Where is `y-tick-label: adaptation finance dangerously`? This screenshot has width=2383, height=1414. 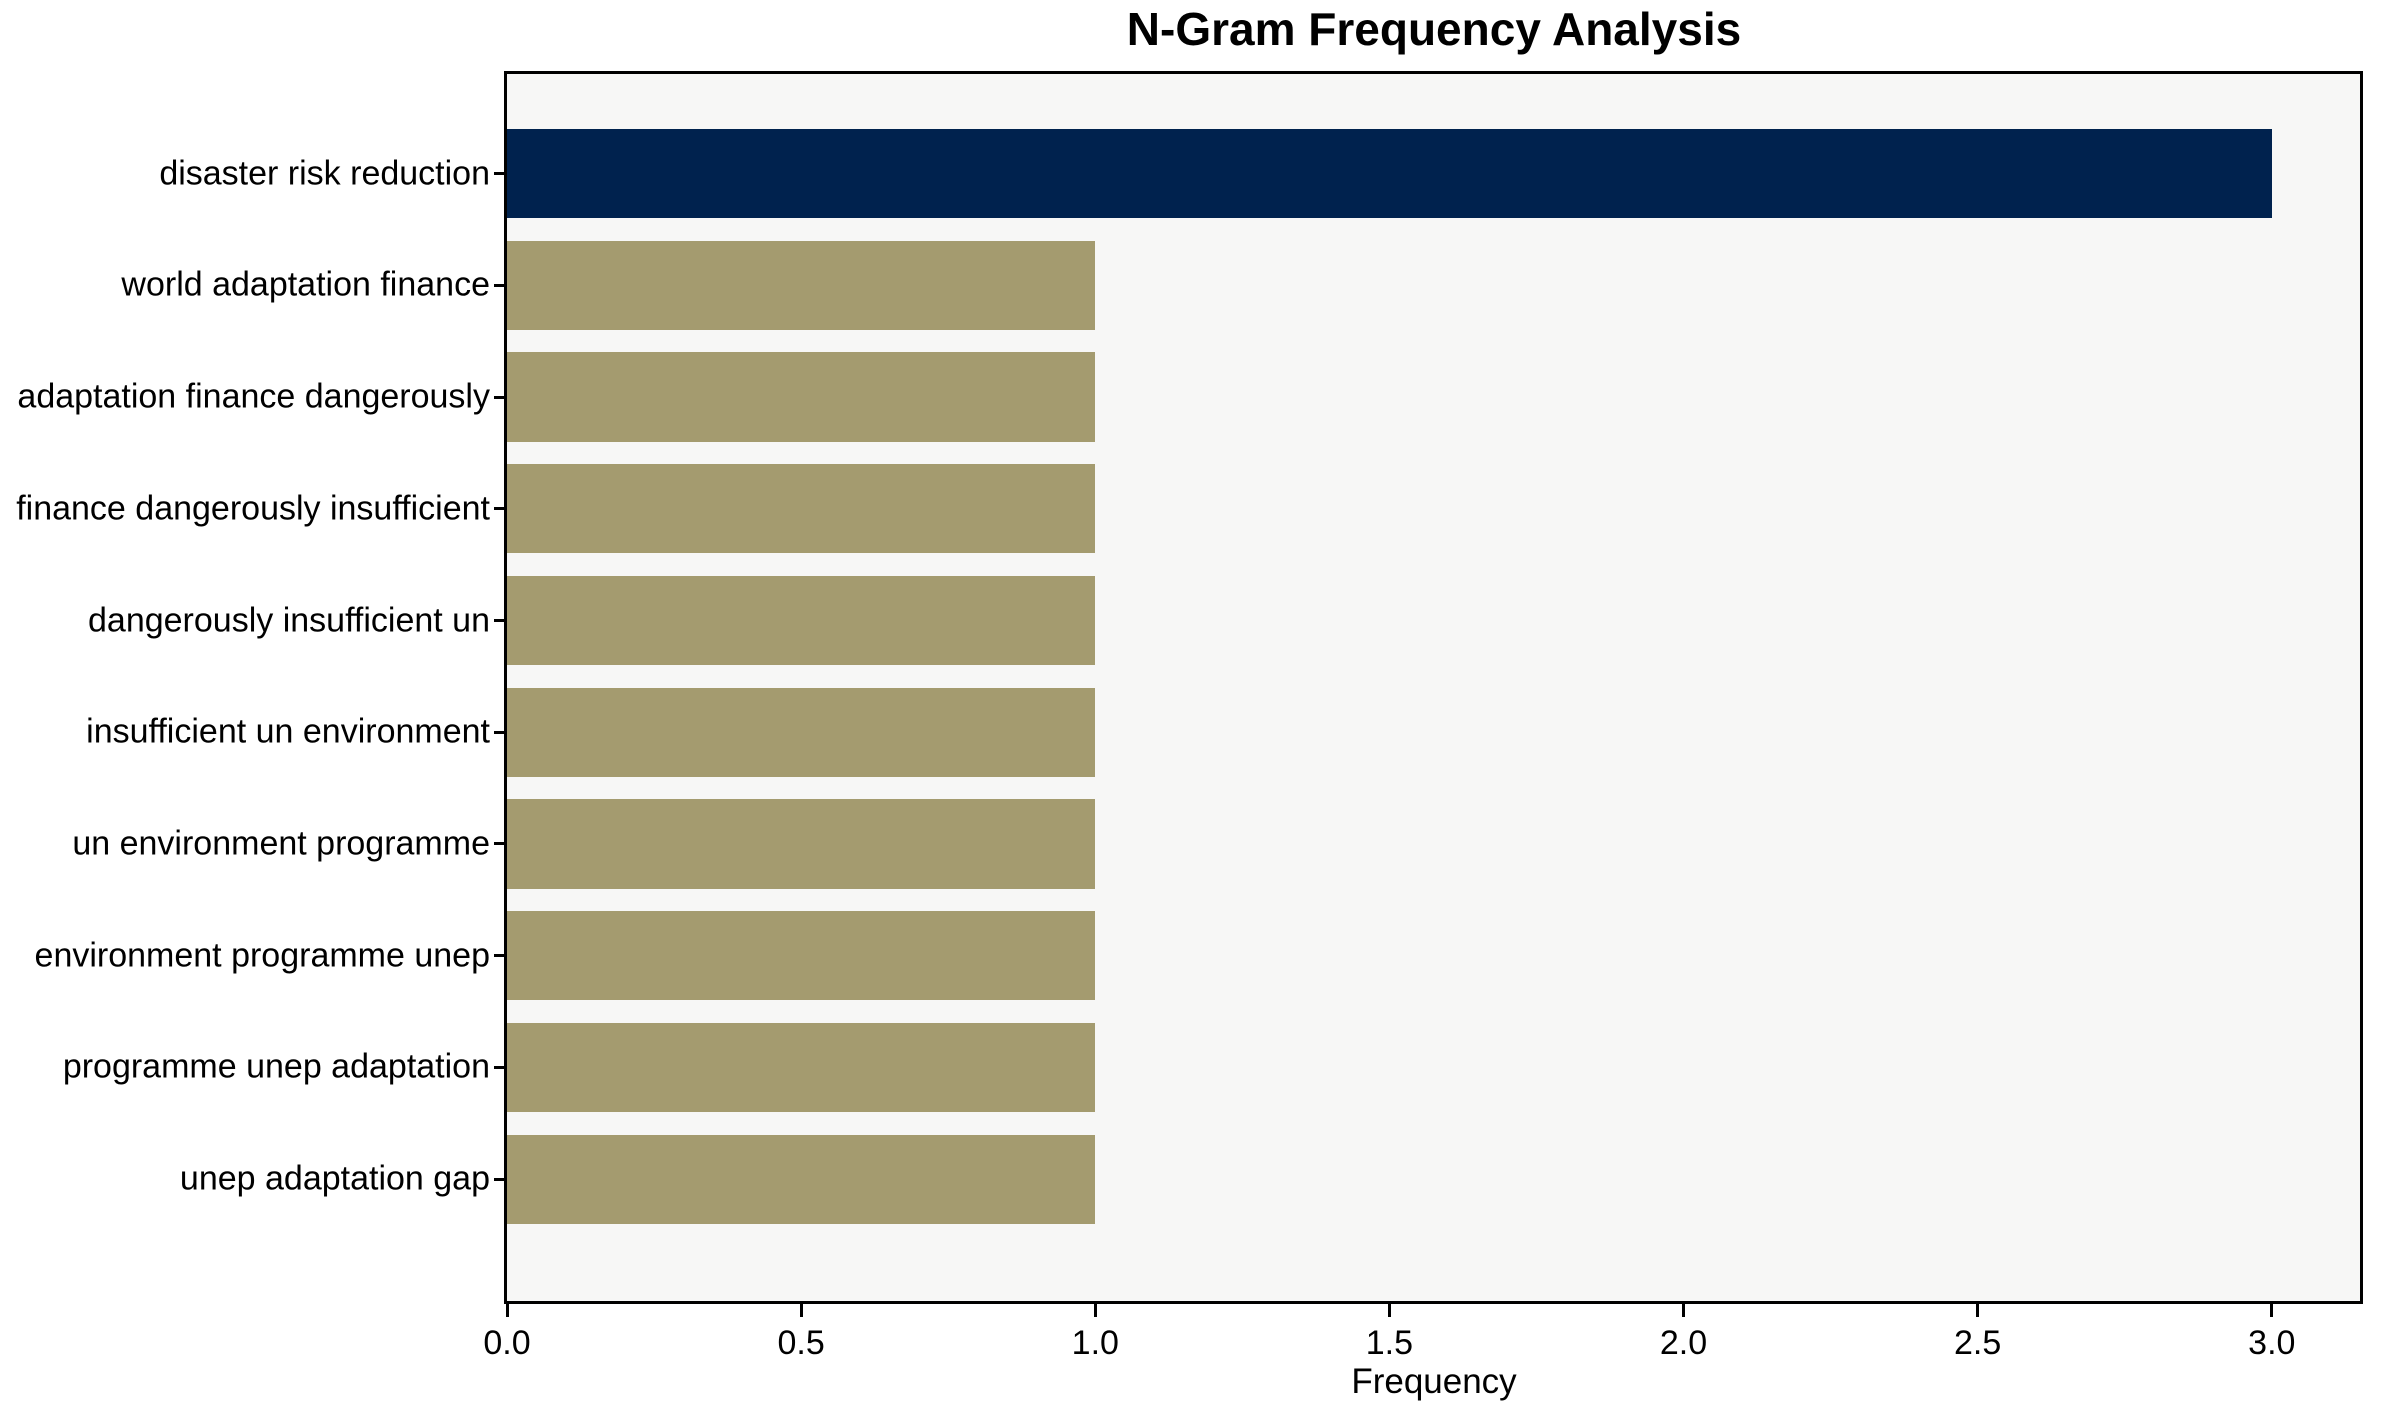 y-tick-label: adaptation finance dangerously is located at coordinates (253, 396).